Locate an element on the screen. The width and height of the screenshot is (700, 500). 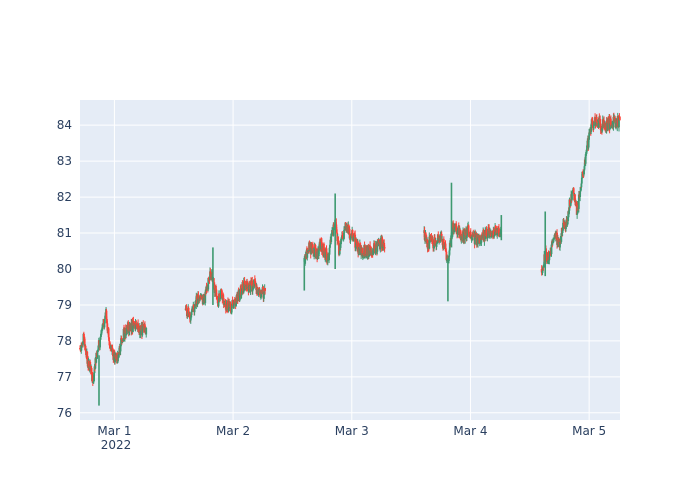
x-tick-label: Mar 5 is located at coordinates (589, 431).